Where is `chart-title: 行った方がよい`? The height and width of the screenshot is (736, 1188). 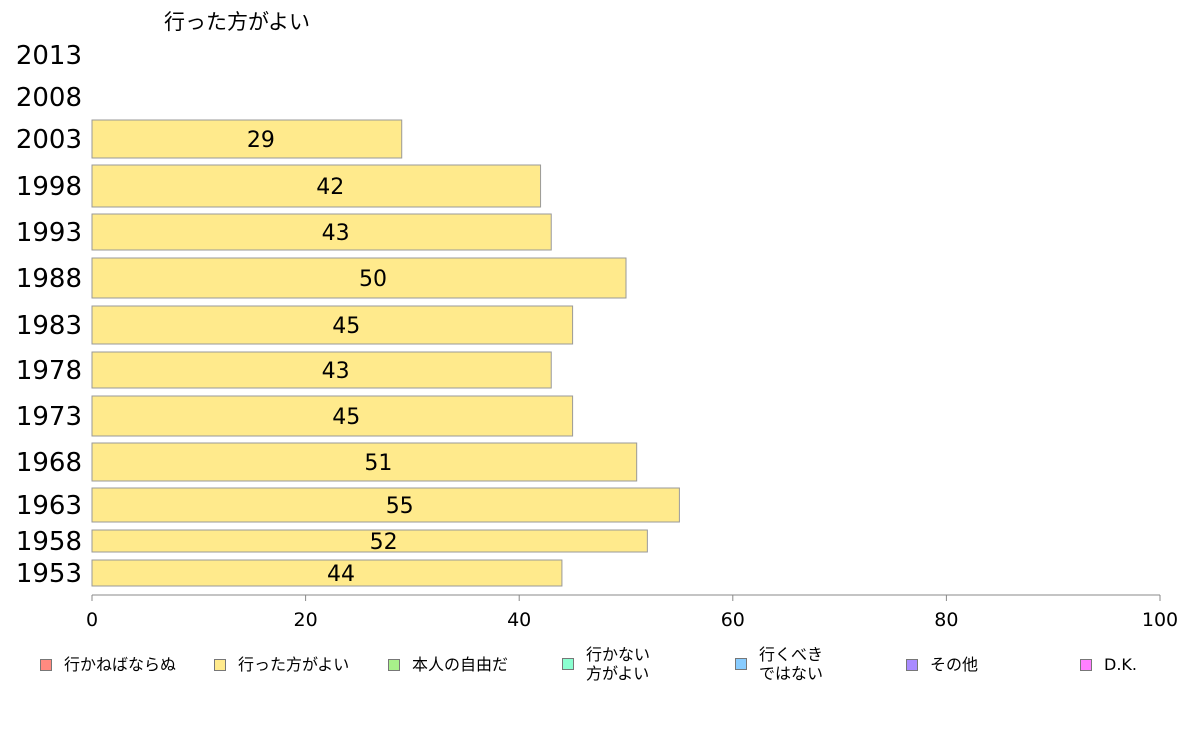 chart-title: 行った方がよい is located at coordinates (237, 22).